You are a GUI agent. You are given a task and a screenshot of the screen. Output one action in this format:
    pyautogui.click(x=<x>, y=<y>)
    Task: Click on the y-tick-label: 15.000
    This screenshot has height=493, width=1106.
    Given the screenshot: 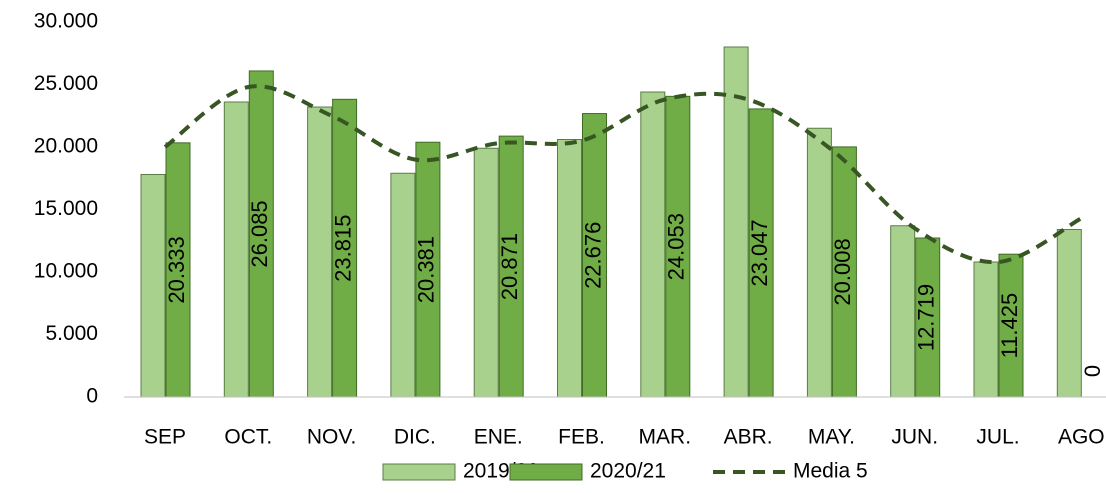 What is the action you would take?
    pyautogui.click(x=66, y=208)
    